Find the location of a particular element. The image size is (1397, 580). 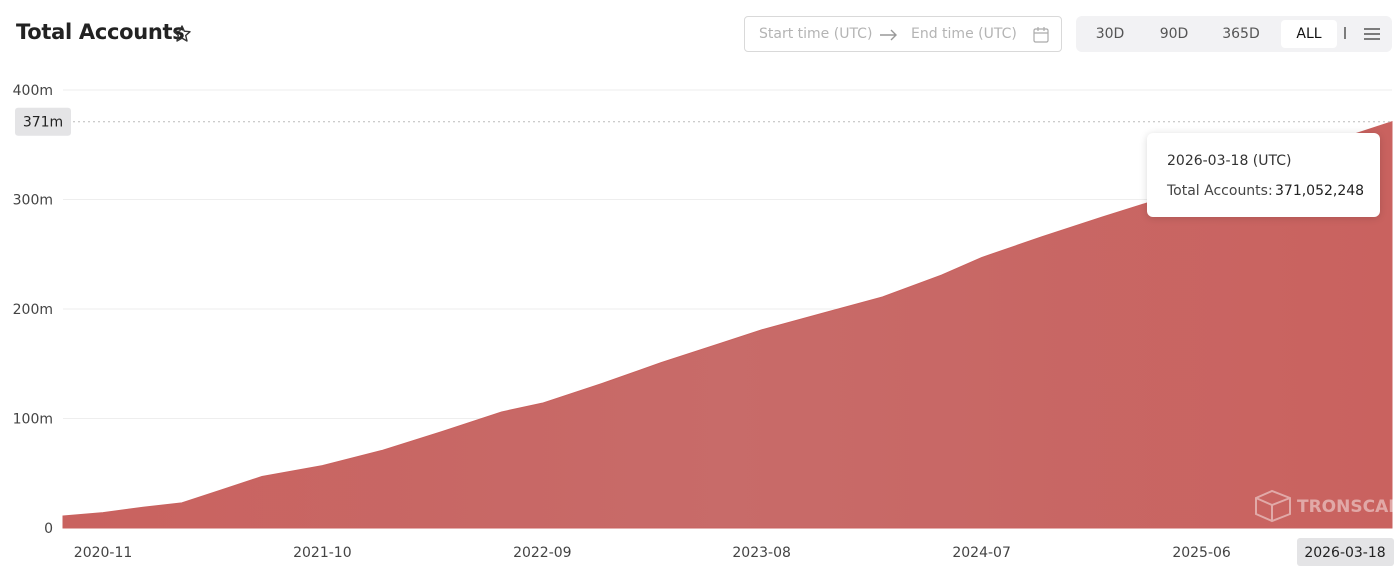

crosshair-x-label: 2026-03-18 is located at coordinates (1344, 553).